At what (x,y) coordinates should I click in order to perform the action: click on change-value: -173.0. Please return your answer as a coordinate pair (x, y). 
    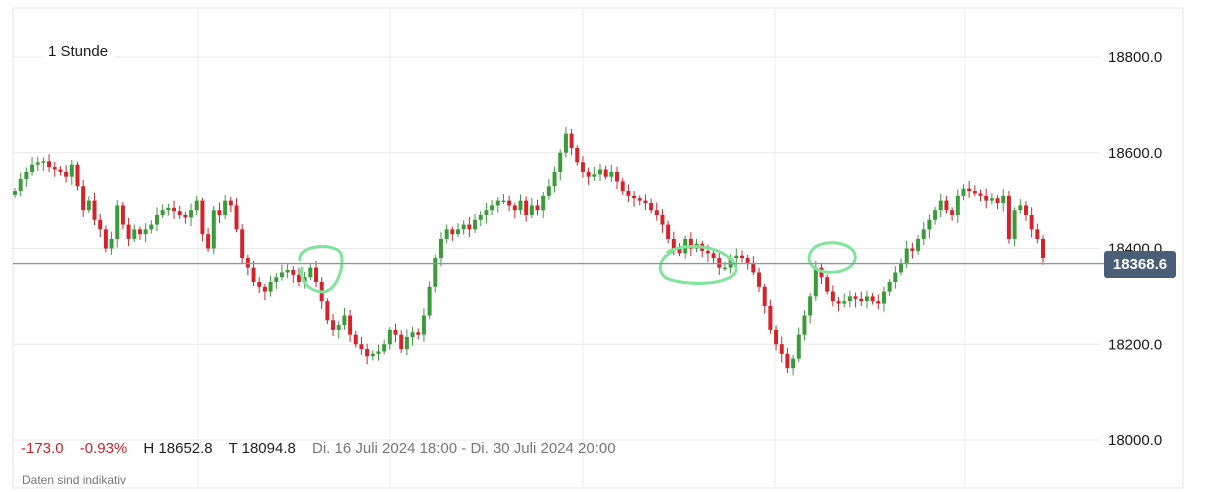
    Looking at the image, I should click on (42, 448).